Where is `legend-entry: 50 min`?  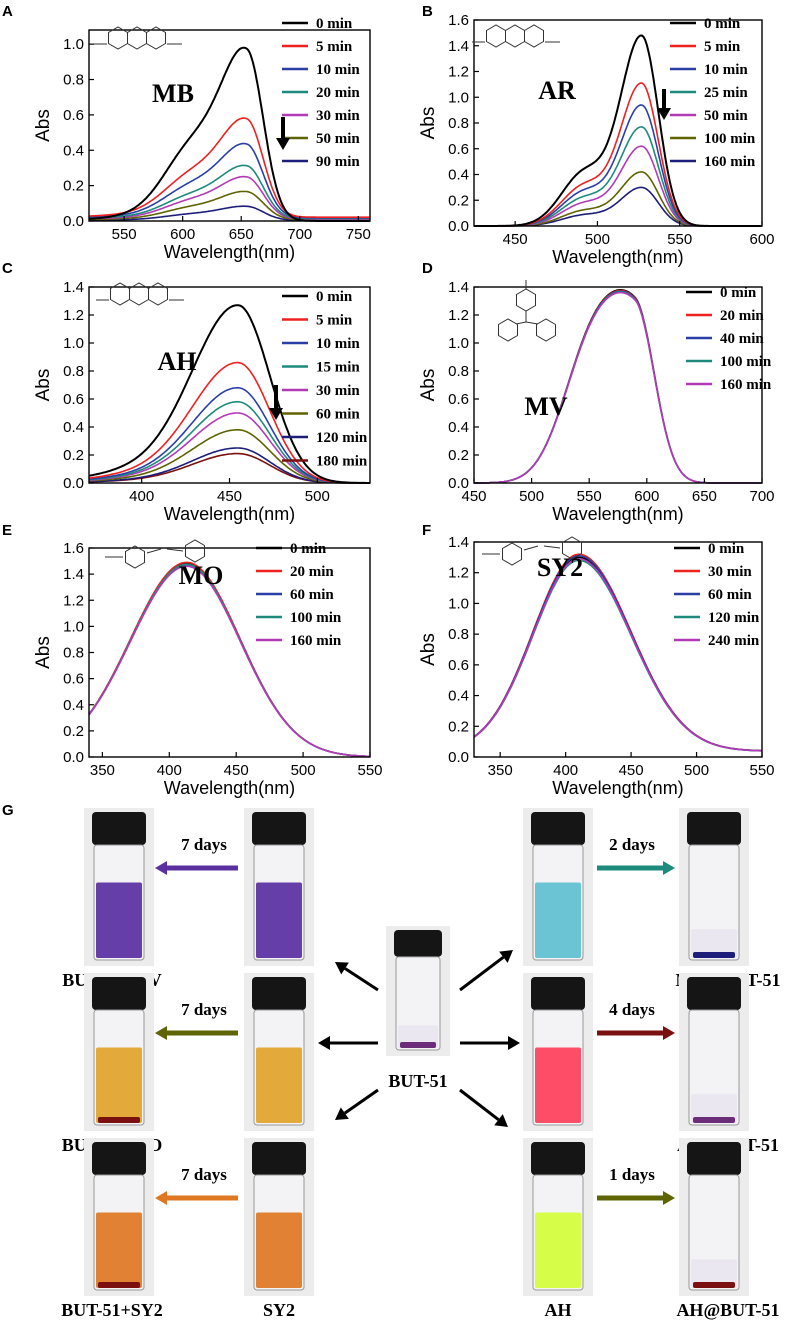
legend-entry: 50 min is located at coordinates (726, 116).